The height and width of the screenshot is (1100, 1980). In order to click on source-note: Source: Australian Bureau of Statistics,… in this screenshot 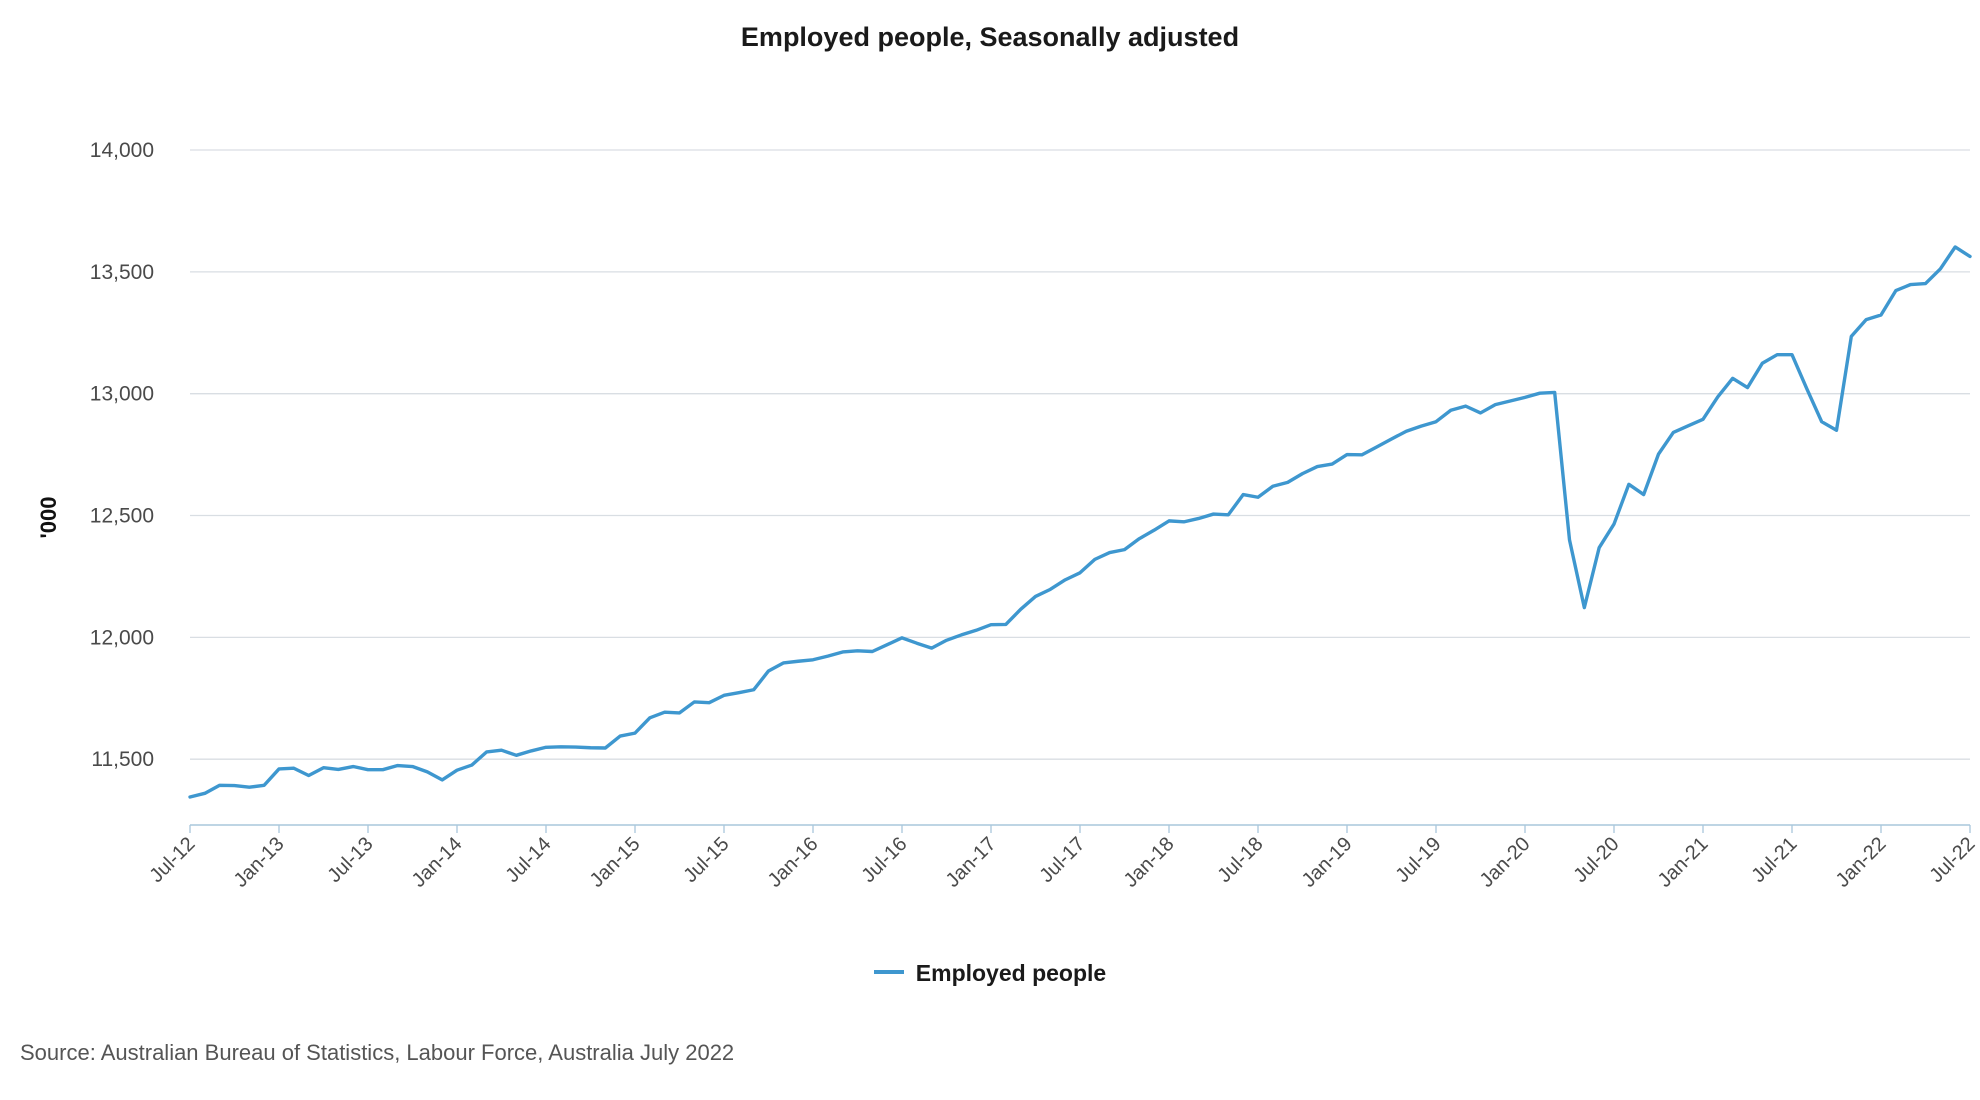, I will do `click(377, 1052)`.